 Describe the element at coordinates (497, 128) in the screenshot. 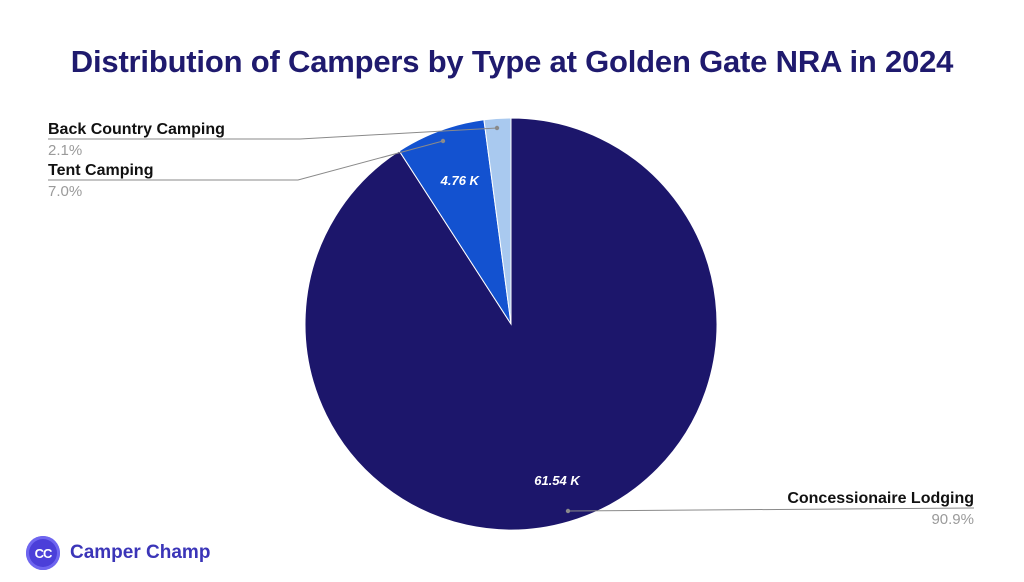

I see `leader-dot-back-country-camping` at that location.